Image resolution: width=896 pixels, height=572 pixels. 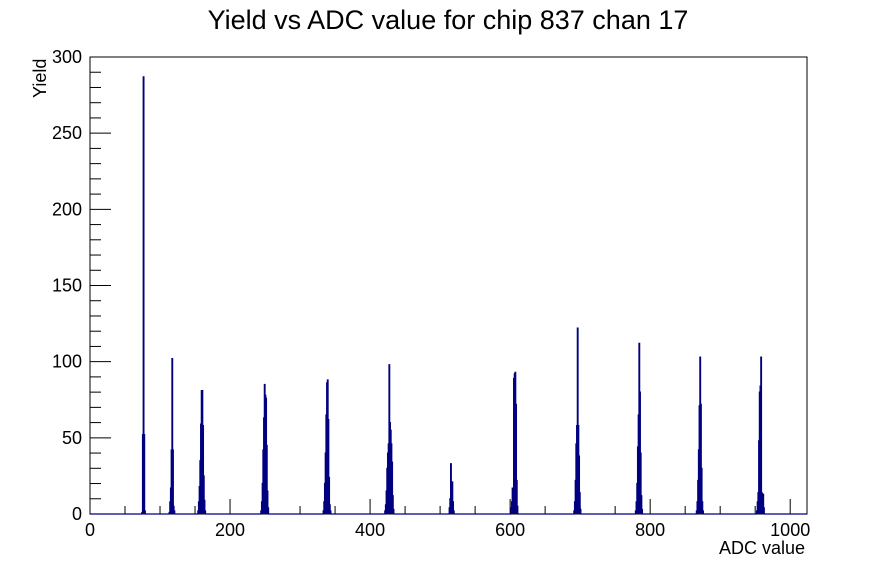 I want to click on y-tick-label: 300, so click(x=67, y=57).